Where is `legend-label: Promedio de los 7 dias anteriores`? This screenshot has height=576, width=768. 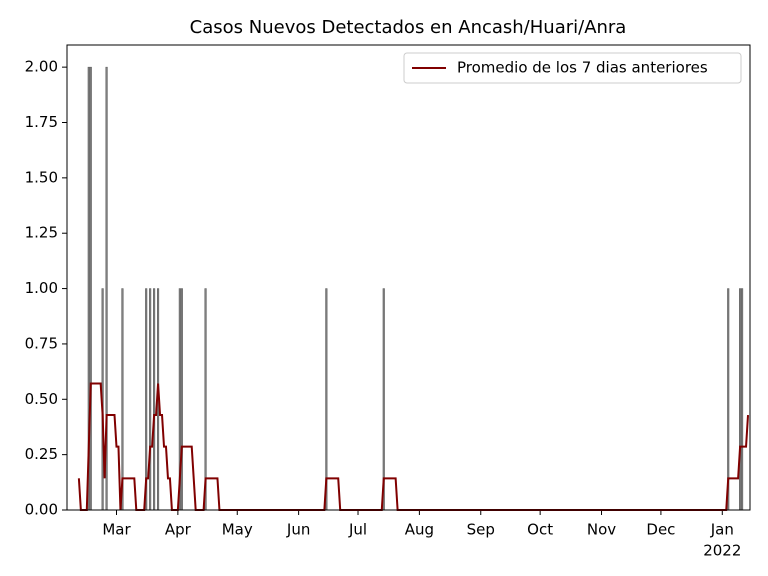
legend-label: Promedio de los 7 dias anteriores is located at coordinates (582, 68).